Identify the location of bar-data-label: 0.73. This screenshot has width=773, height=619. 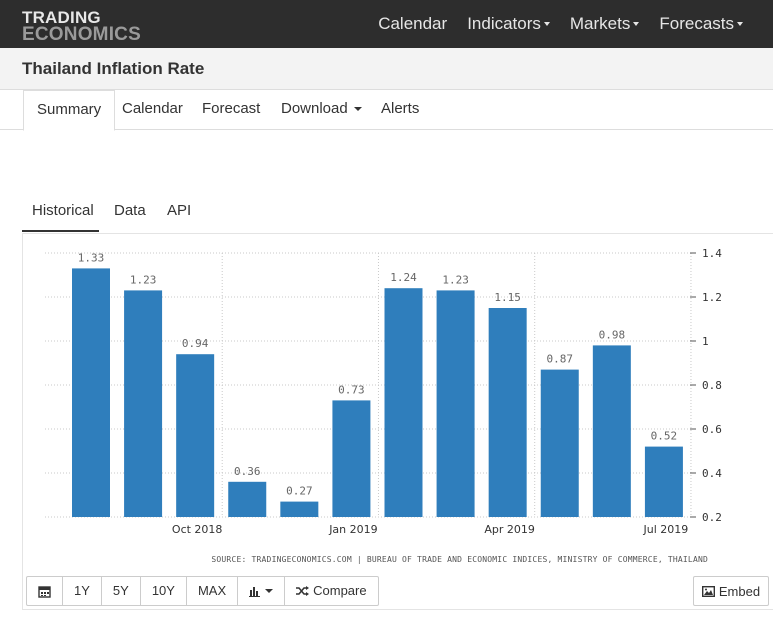
(351, 389).